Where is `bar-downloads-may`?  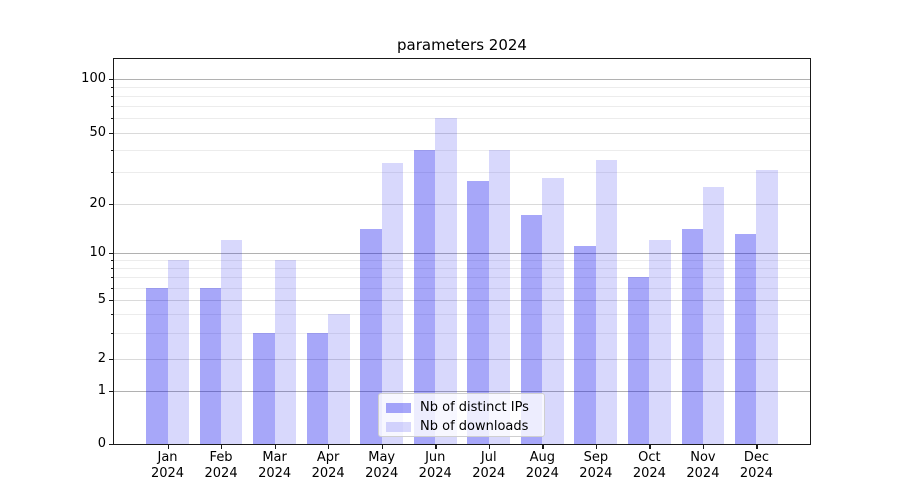
bar-downloads-may is located at coordinates (392, 303).